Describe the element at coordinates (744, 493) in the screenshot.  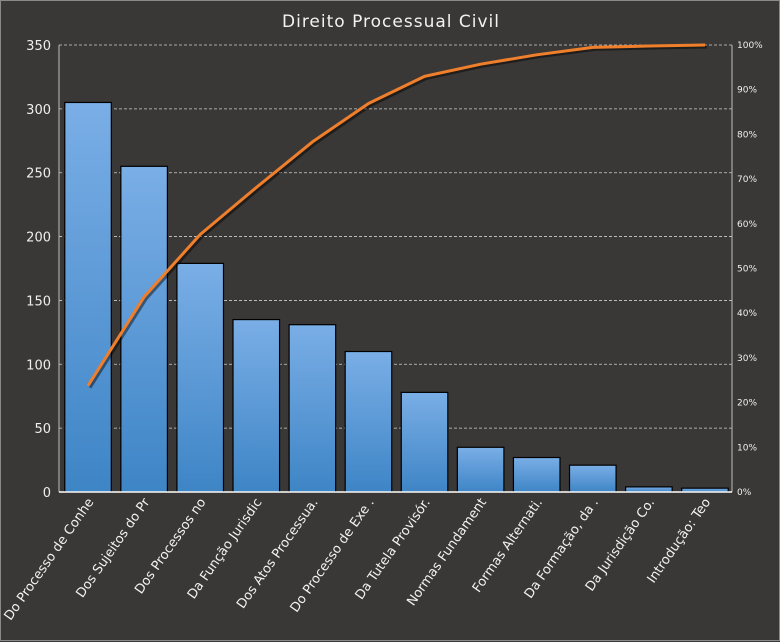
I see `y2-tick-label: 0%` at that location.